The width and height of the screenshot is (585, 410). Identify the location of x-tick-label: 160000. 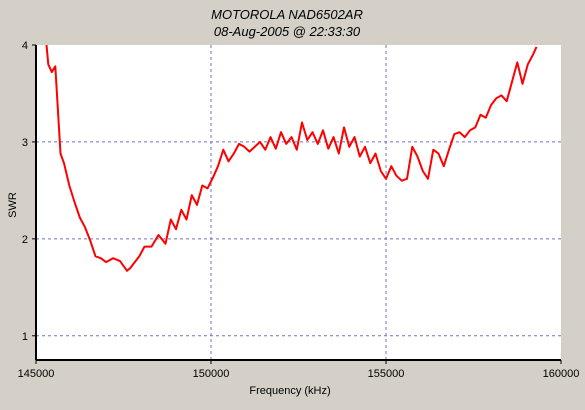
(561, 374).